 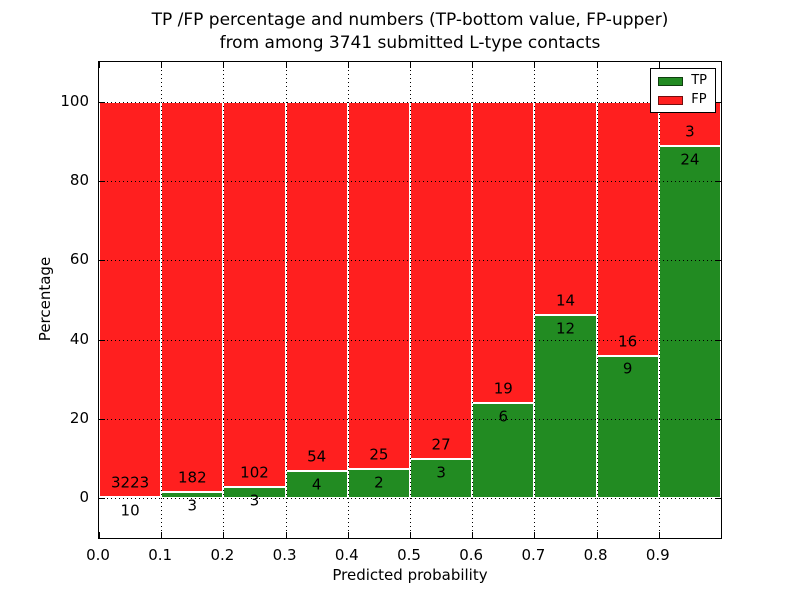 What do you see at coordinates (130, 482) in the screenshot?
I see `fp-count-label: 3223` at bounding box center [130, 482].